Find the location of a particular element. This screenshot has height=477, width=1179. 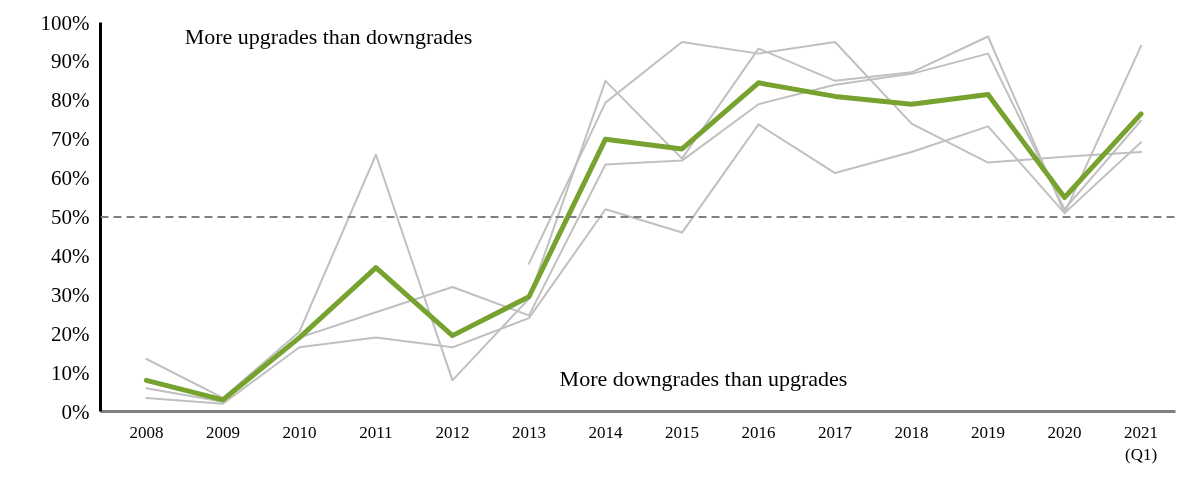

y-tick-label: 10% is located at coordinates (70, 372).